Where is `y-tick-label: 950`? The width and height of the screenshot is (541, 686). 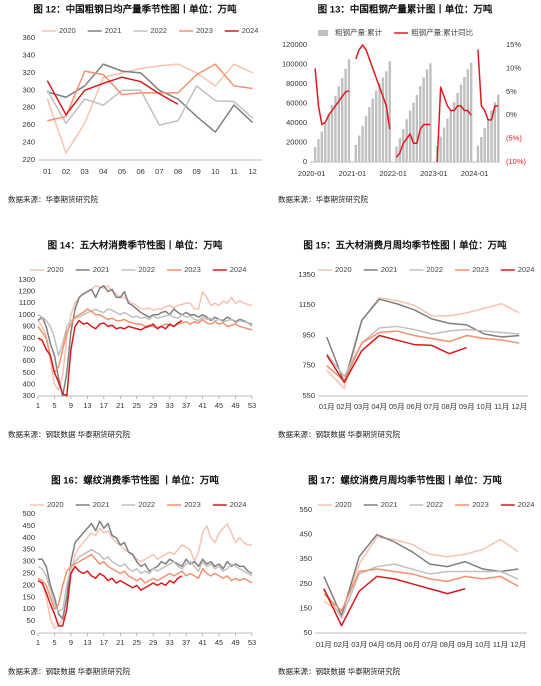 y-tick-label: 950 is located at coordinates (308, 334).